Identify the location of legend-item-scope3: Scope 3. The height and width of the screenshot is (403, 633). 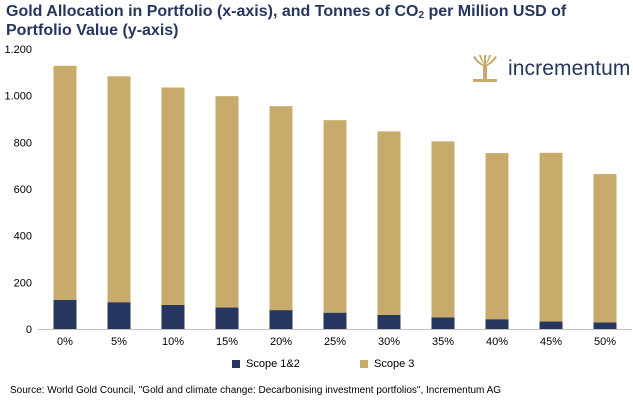
(387, 364).